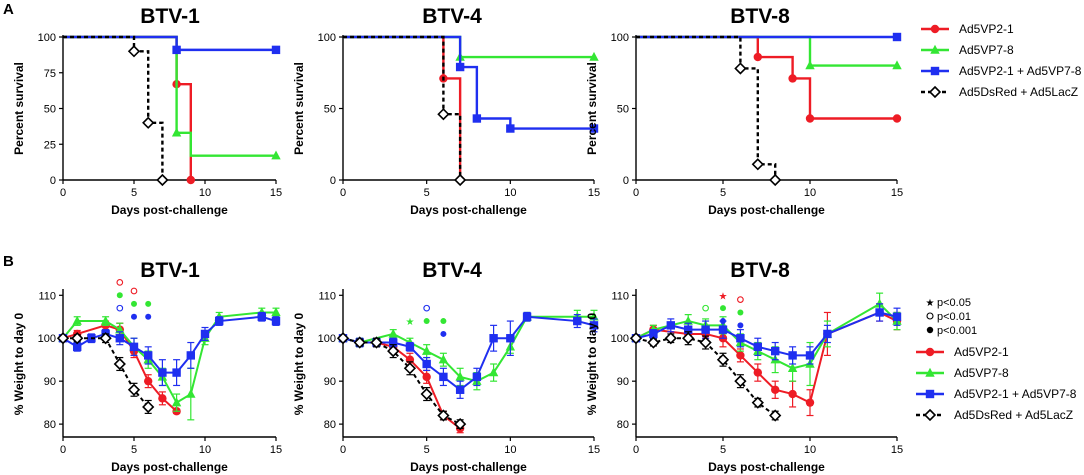 This screenshot has width=1084, height=475. I want to click on sig-legend-label: p<0.01, so click(954, 317).